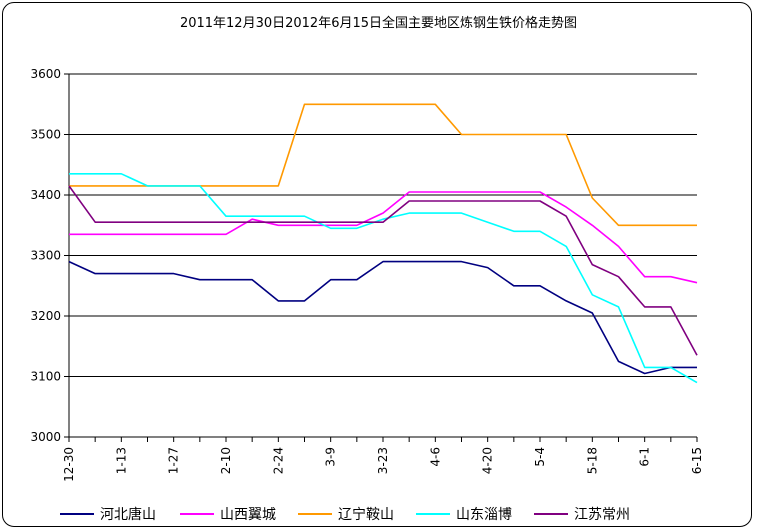  I want to click on x-tick-label: 3-9, so click(331, 457).